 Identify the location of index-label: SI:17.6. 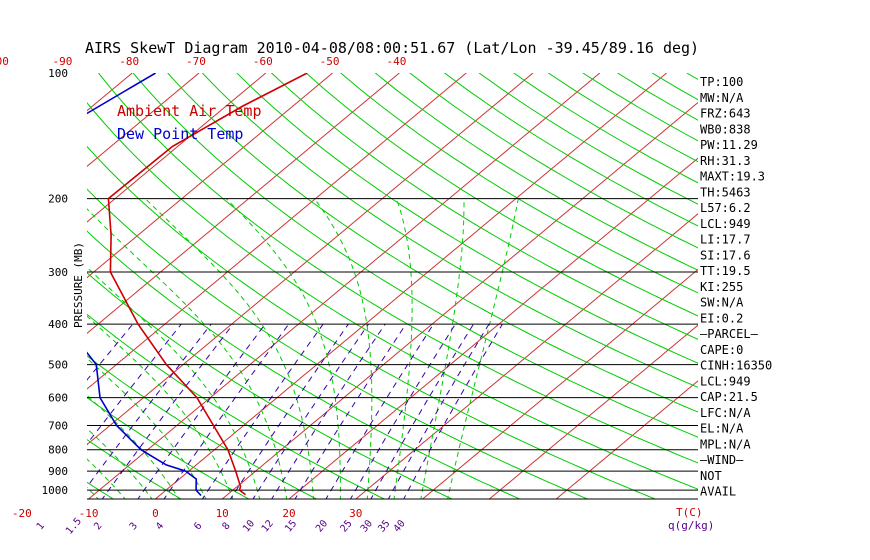
(725, 255).